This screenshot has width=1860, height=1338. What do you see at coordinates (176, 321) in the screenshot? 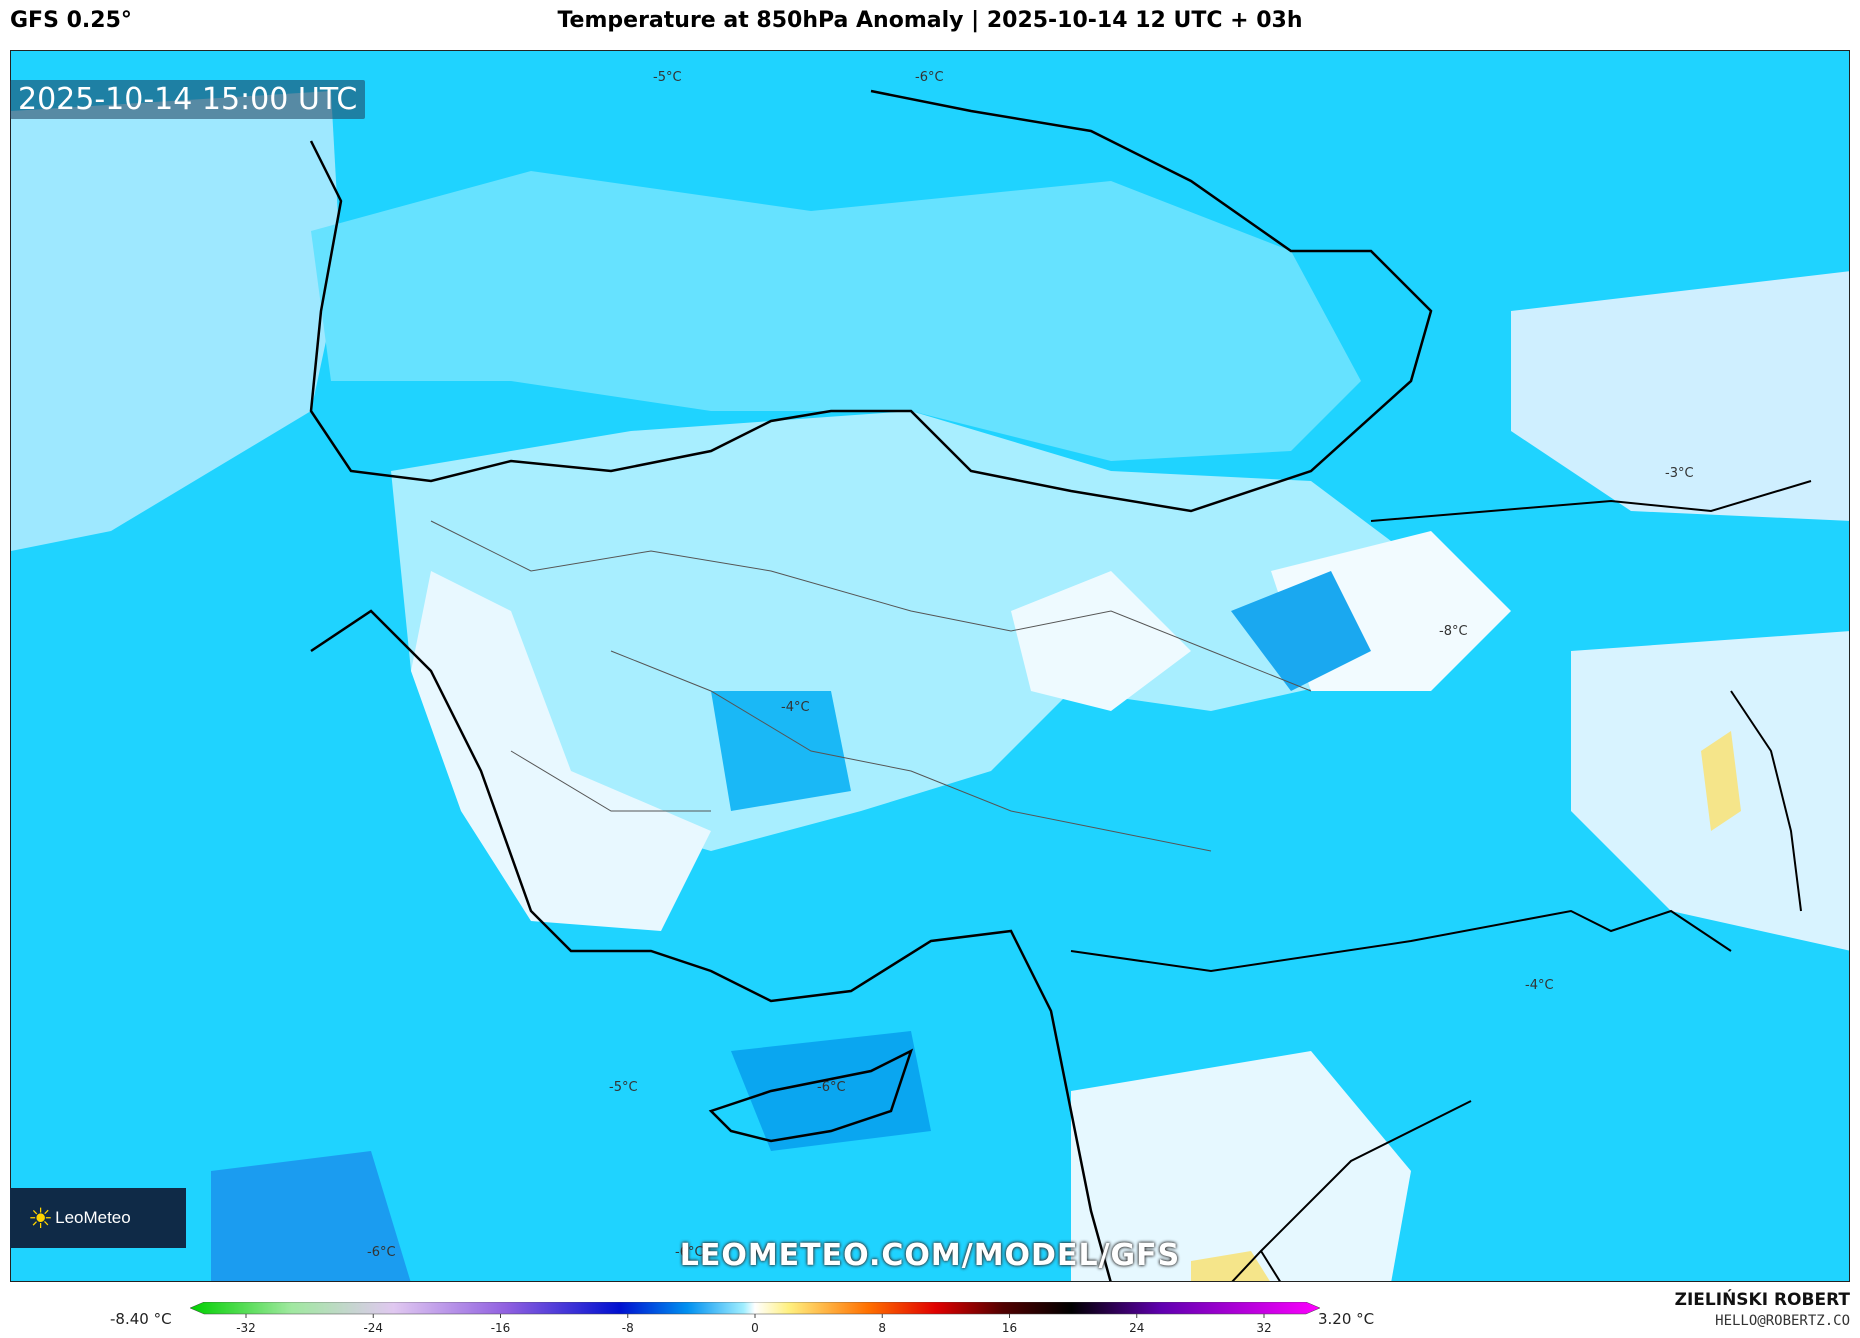
I see `balkans-region` at bounding box center [176, 321].